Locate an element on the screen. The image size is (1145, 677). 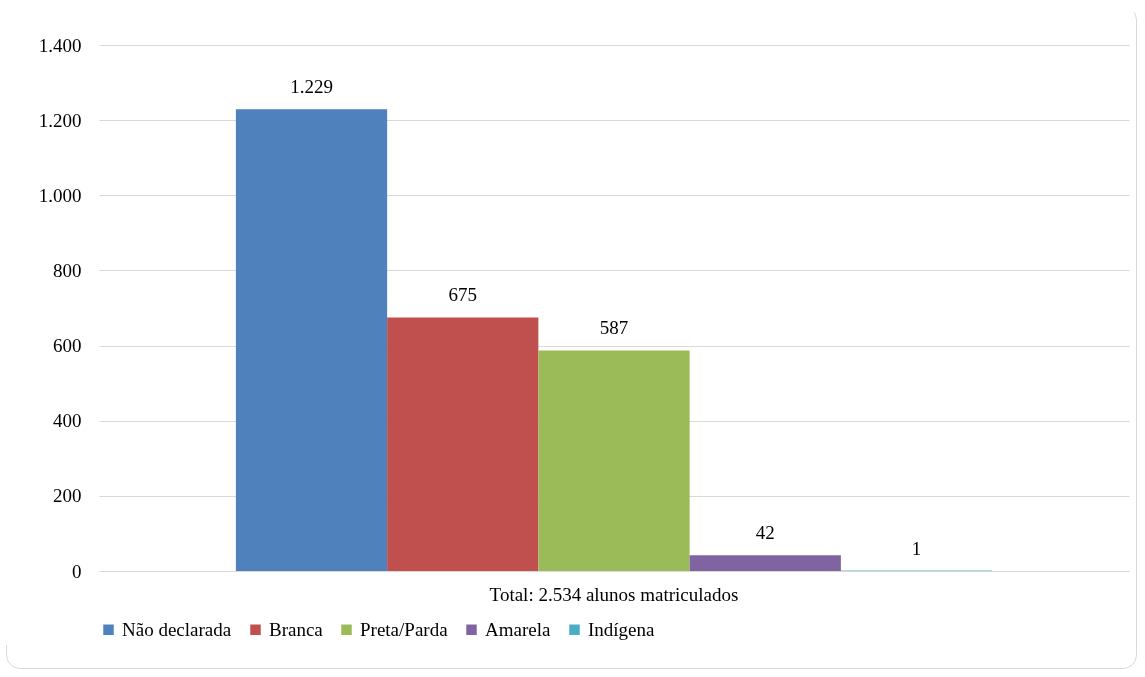
data-label: 1 is located at coordinates (916, 548).